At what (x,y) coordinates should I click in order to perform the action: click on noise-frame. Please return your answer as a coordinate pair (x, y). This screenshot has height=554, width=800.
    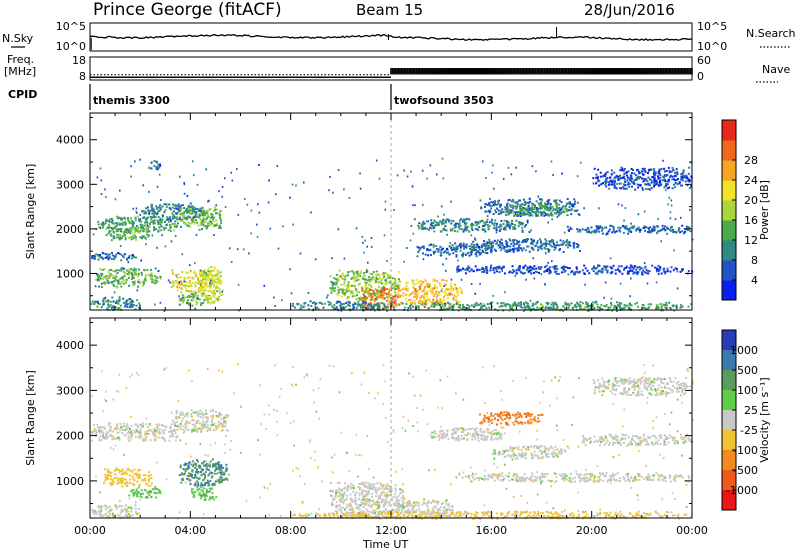
    Looking at the image, I should click on (391, 37).